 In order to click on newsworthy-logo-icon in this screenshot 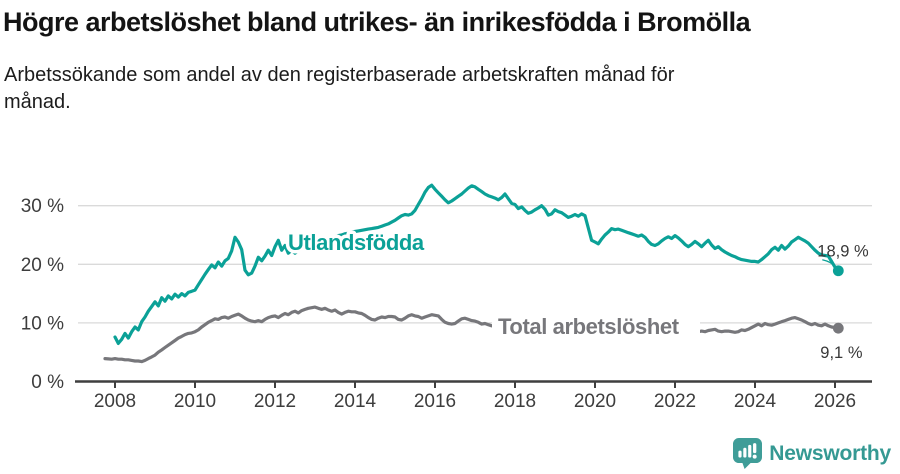, I will do `click(748, 453)`.